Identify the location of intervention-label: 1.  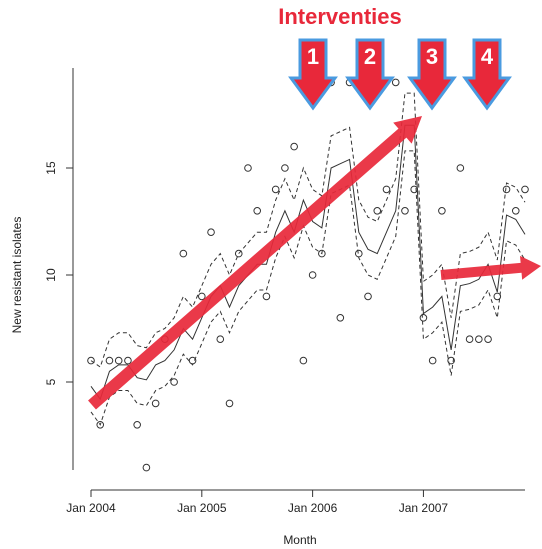
(313, 56).